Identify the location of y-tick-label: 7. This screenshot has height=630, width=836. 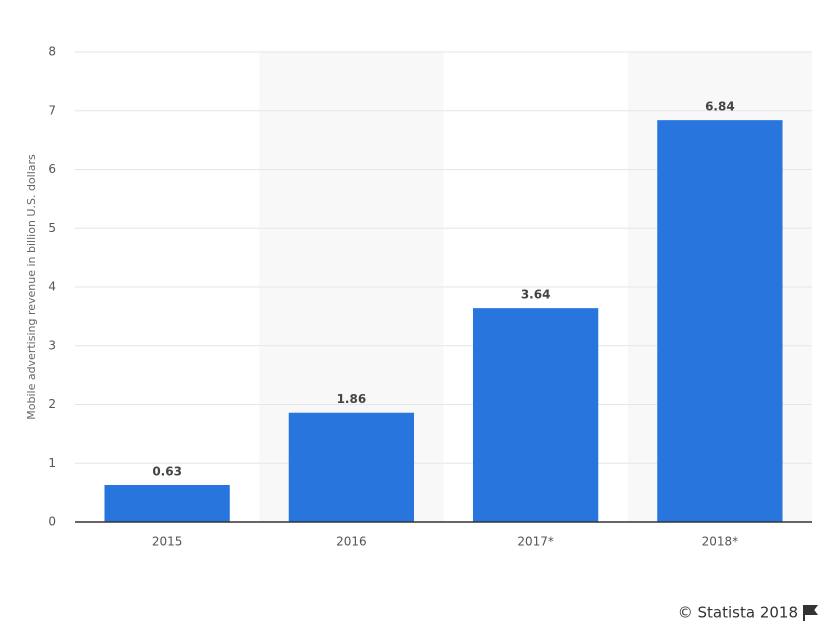
(52, 110).